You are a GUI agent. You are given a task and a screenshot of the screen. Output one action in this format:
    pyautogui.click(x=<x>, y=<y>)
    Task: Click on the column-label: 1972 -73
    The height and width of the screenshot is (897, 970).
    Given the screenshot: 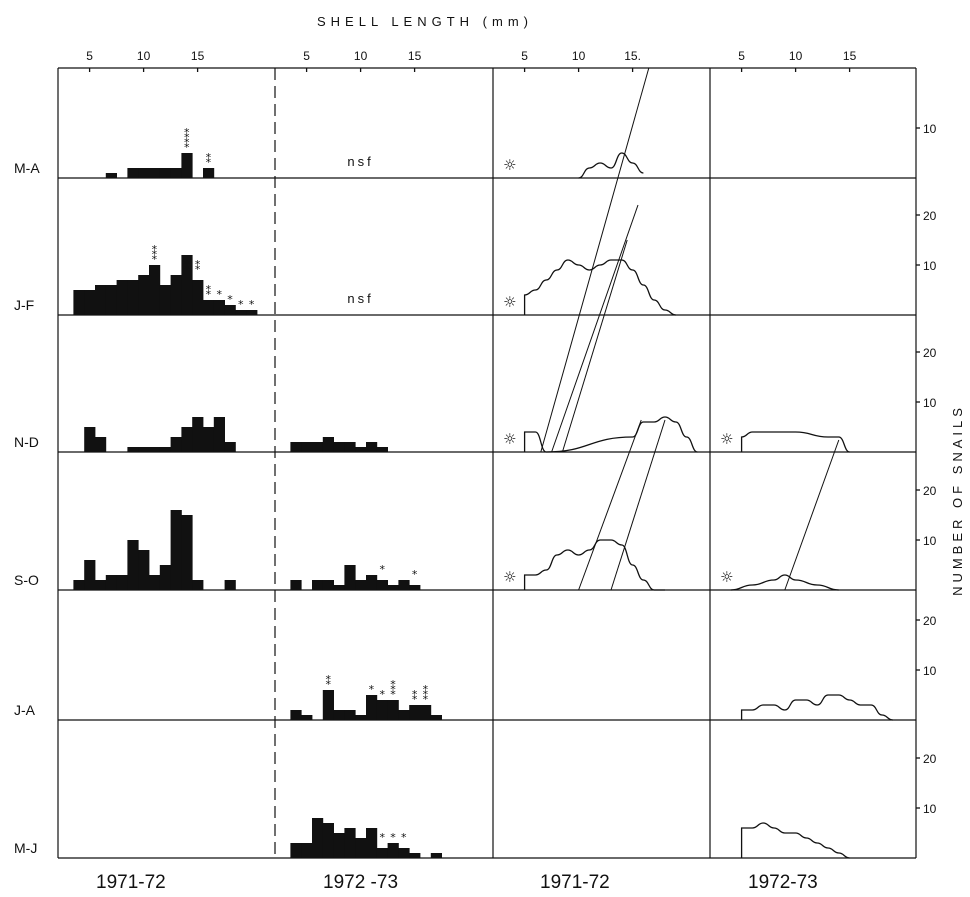 What is the action you would take?
    pyautogui.click(x=360, y=882)
    